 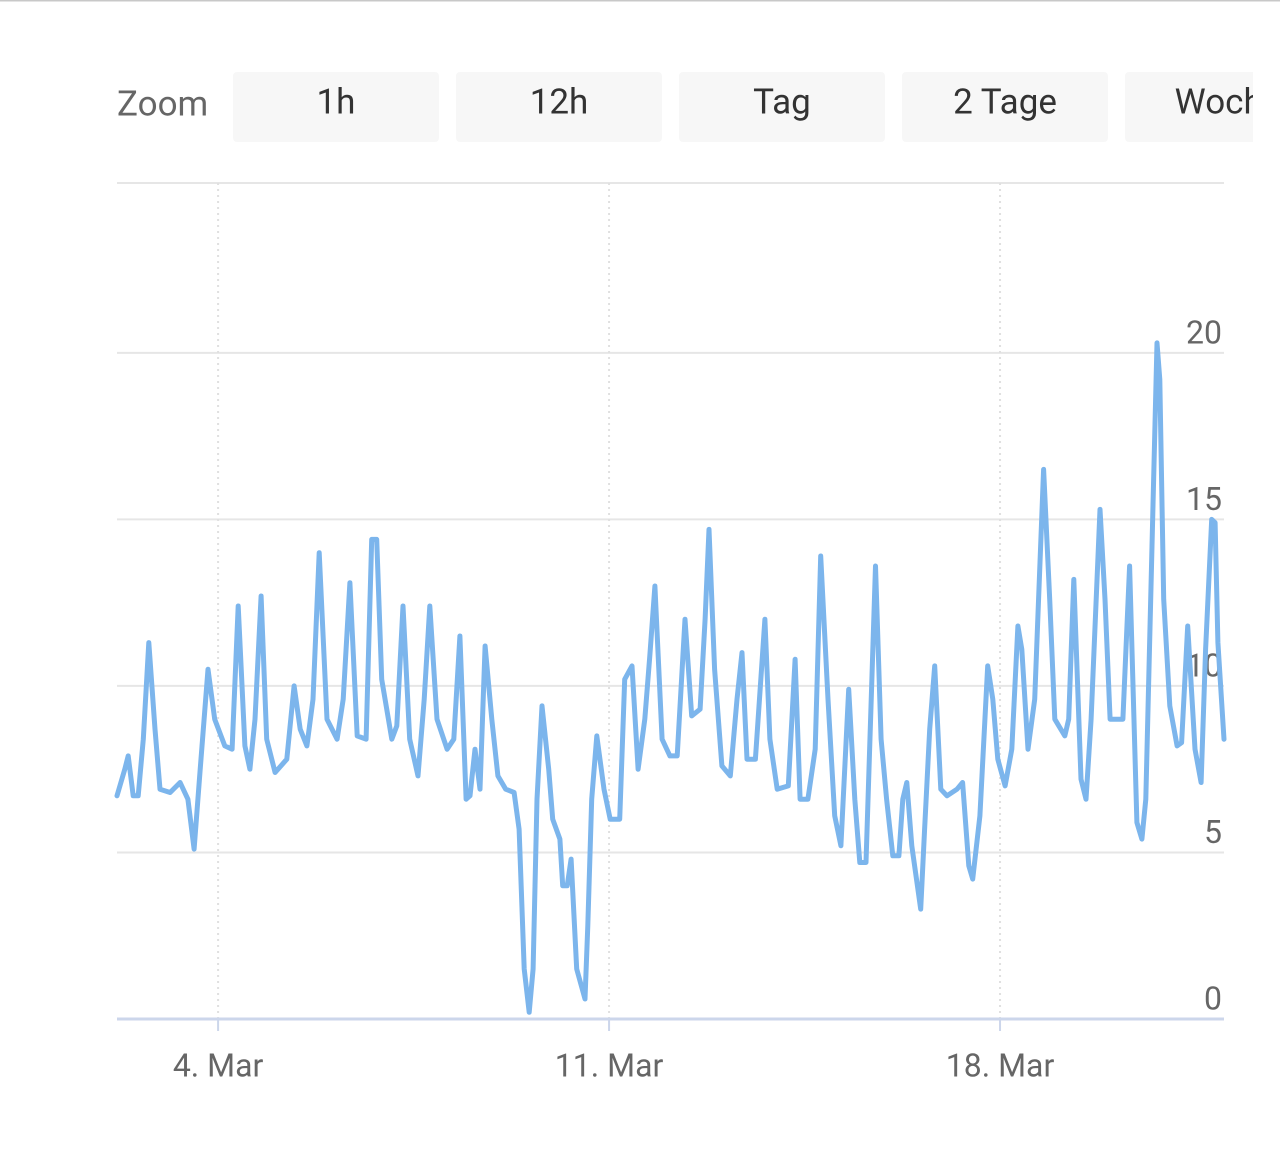 I want to click on zoom-buttons: 1h 12h Tag 2 Tage Woche, so click(x=756, y=107).